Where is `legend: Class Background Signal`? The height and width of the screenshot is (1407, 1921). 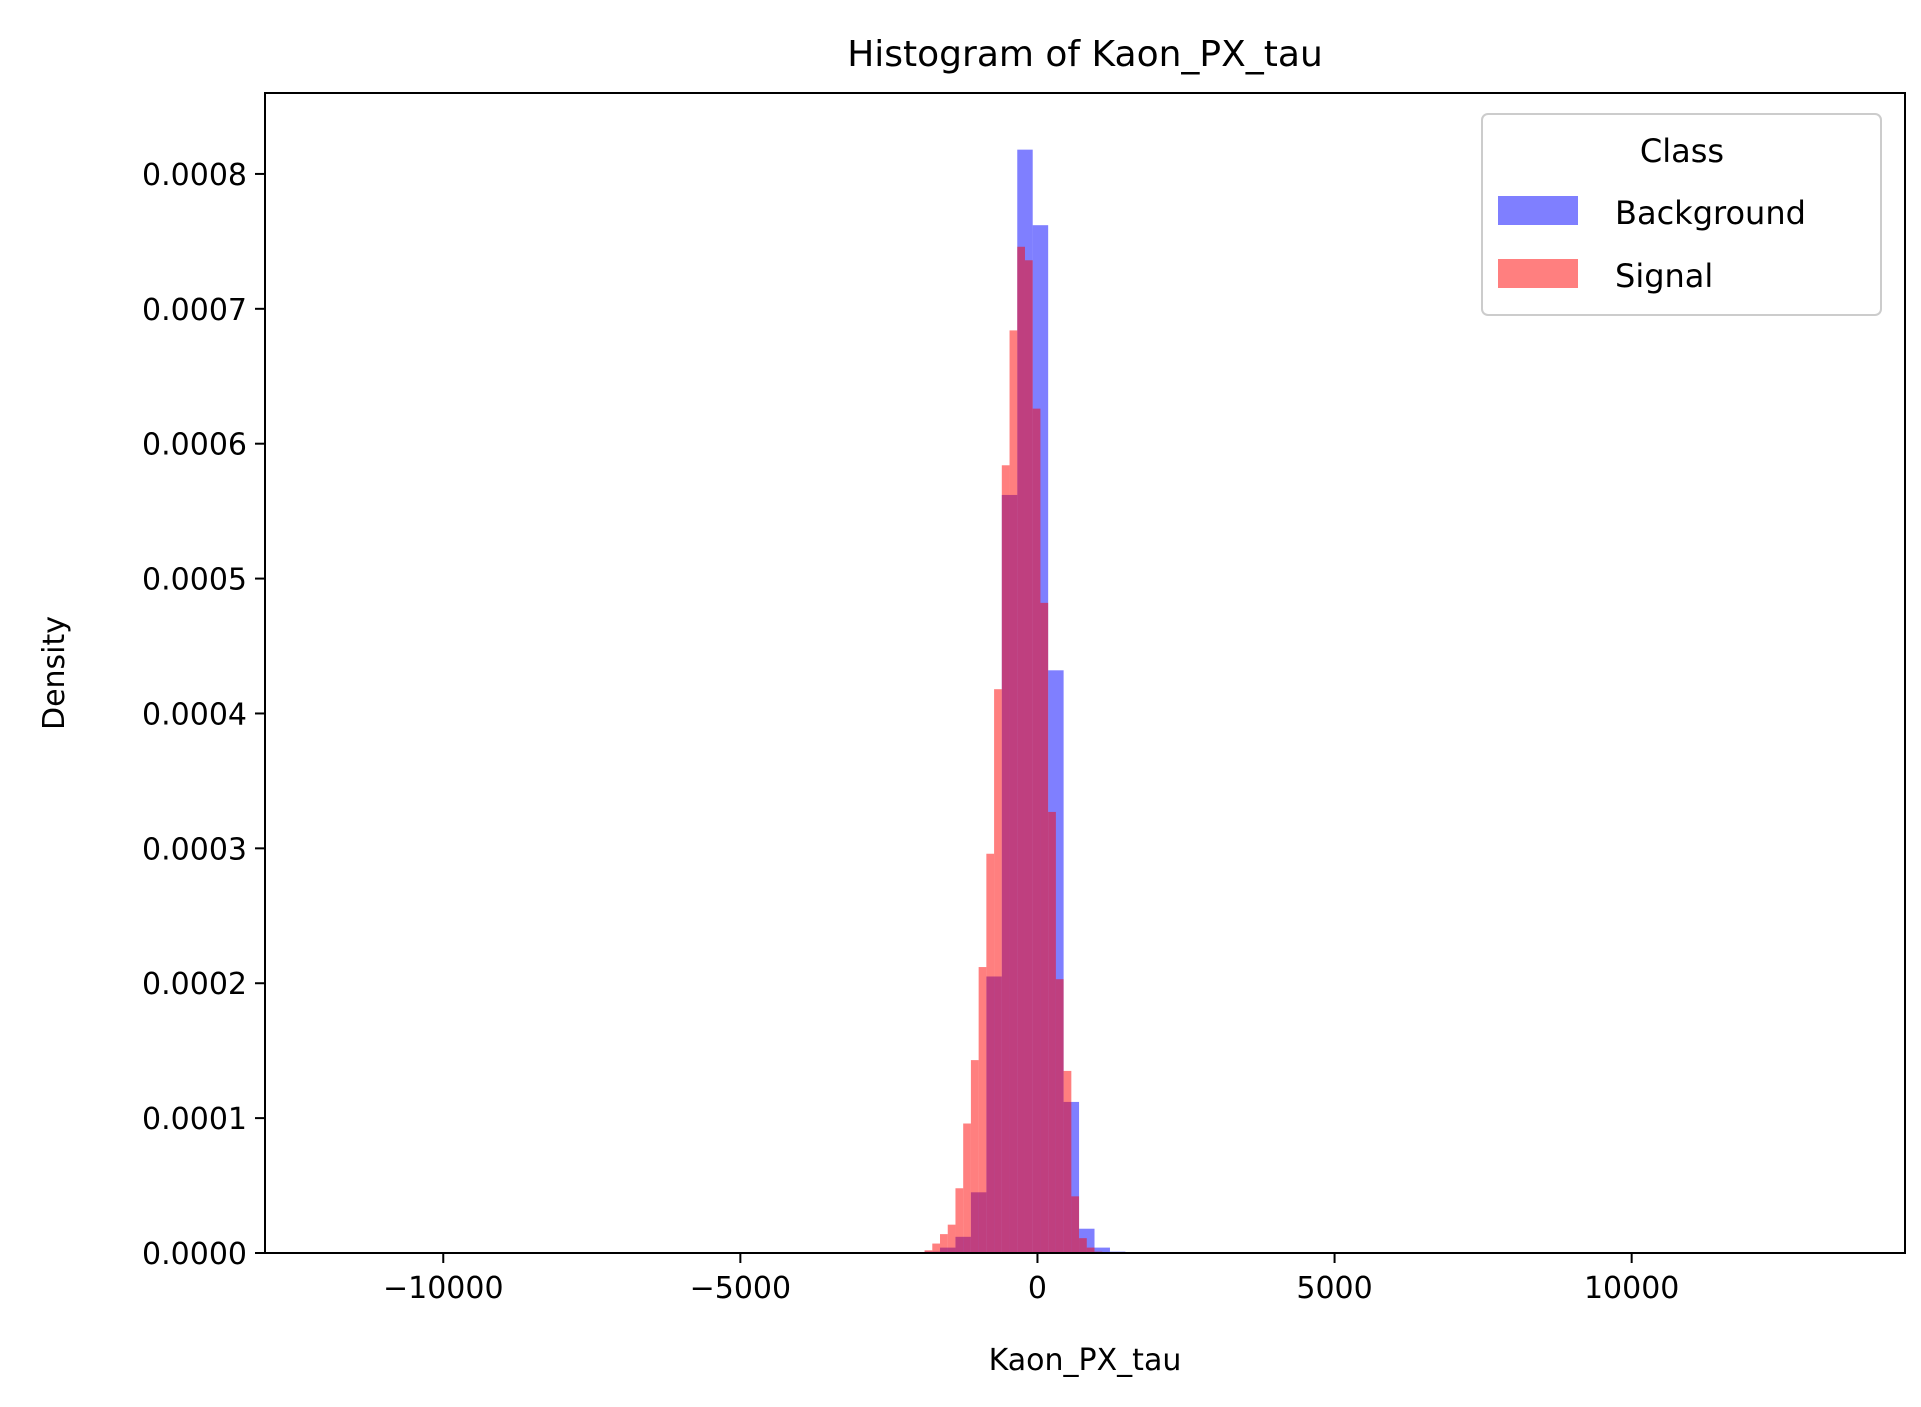 legend: Class Background Signal is located at coordinates (1681, 214).